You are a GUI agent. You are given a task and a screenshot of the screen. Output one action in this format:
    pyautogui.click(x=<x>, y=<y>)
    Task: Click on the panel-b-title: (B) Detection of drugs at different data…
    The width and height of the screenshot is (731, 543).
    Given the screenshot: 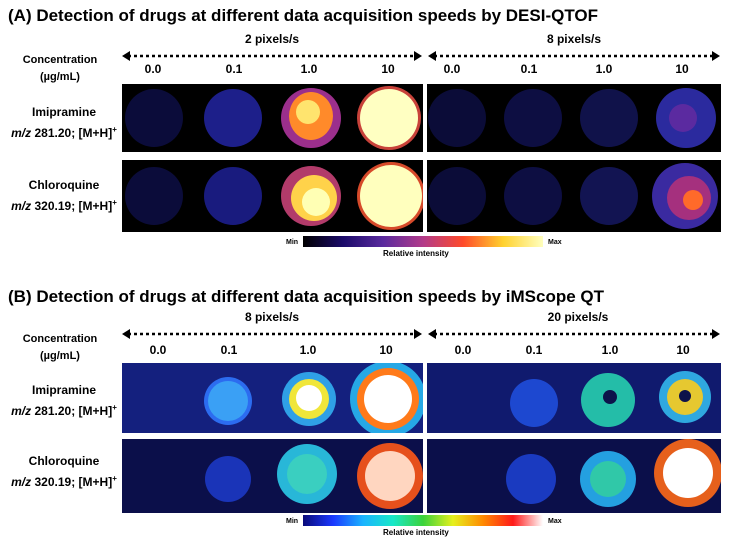 What is the action you would take?
    pyautogui.click(x=306, y=296)
    